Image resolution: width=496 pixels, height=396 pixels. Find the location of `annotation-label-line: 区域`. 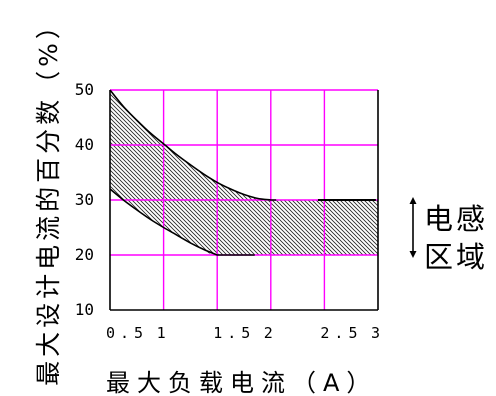

annotation-label-line: 区域 is located at coordinates (456, 257).